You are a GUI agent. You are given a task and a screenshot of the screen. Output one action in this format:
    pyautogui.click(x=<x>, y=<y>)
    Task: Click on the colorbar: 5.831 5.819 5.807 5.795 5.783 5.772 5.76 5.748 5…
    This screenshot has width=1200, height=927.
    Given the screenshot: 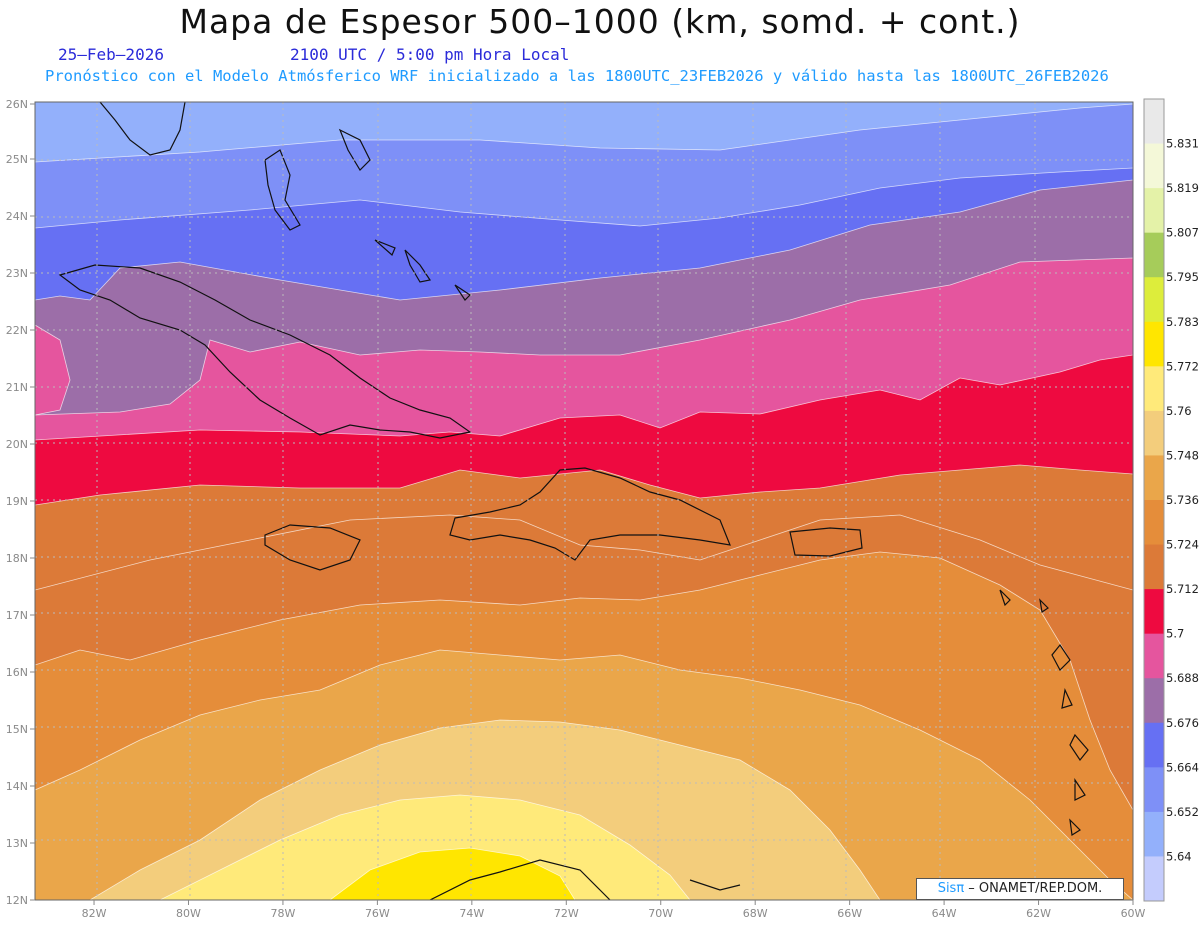 What is the action you would take?
    pyautogui.click(x=1171, y=500)
    